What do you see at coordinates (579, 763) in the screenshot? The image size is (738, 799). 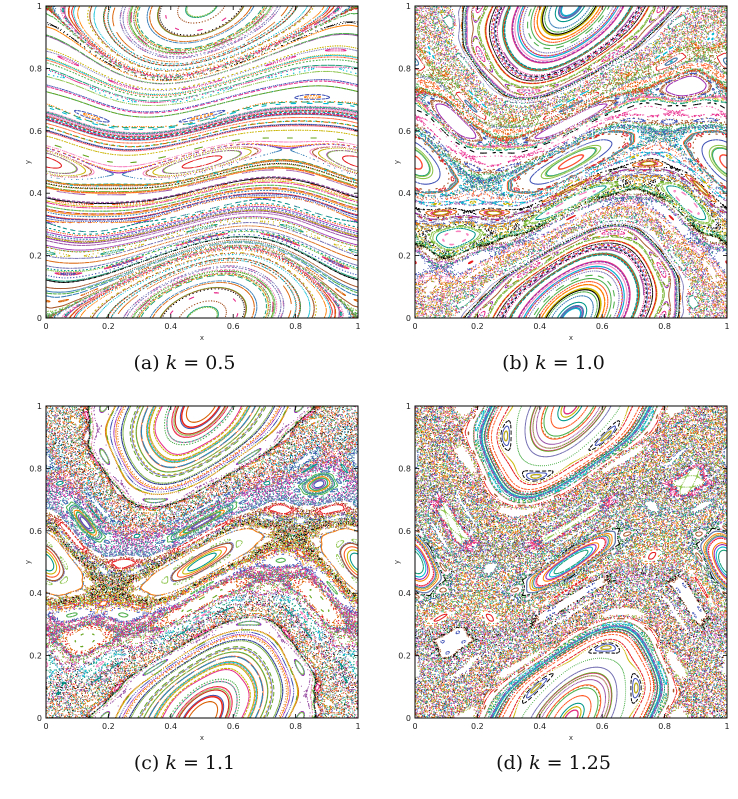 I see `caption-eq: = 1.25` at bounding box center [579, 763].